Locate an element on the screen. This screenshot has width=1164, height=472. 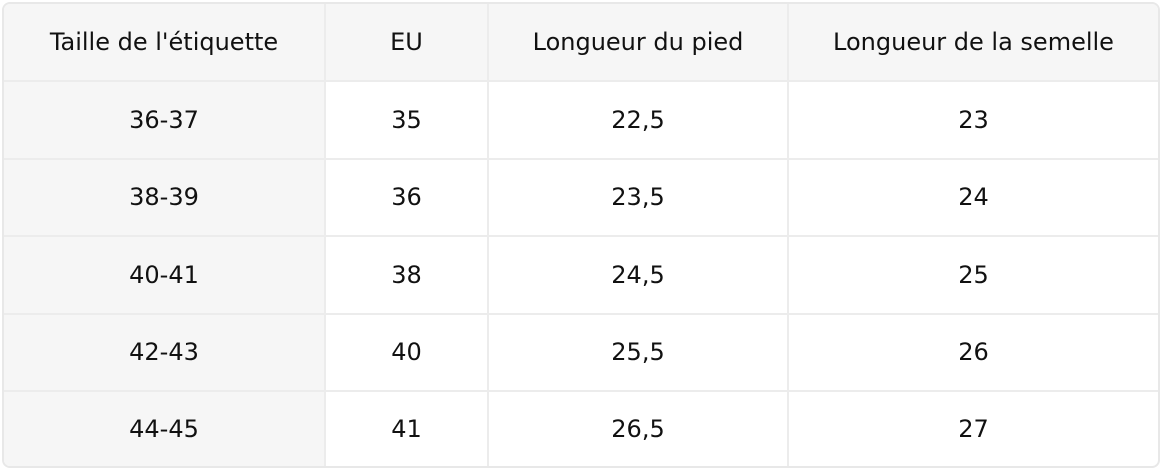
table-cell: 26 is located at coordinates (972, 352).